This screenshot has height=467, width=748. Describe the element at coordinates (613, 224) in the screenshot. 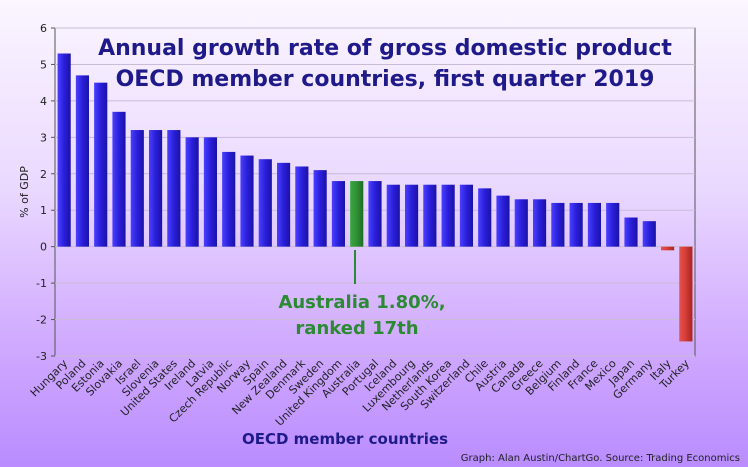

I see `bar-mexico` at that location.